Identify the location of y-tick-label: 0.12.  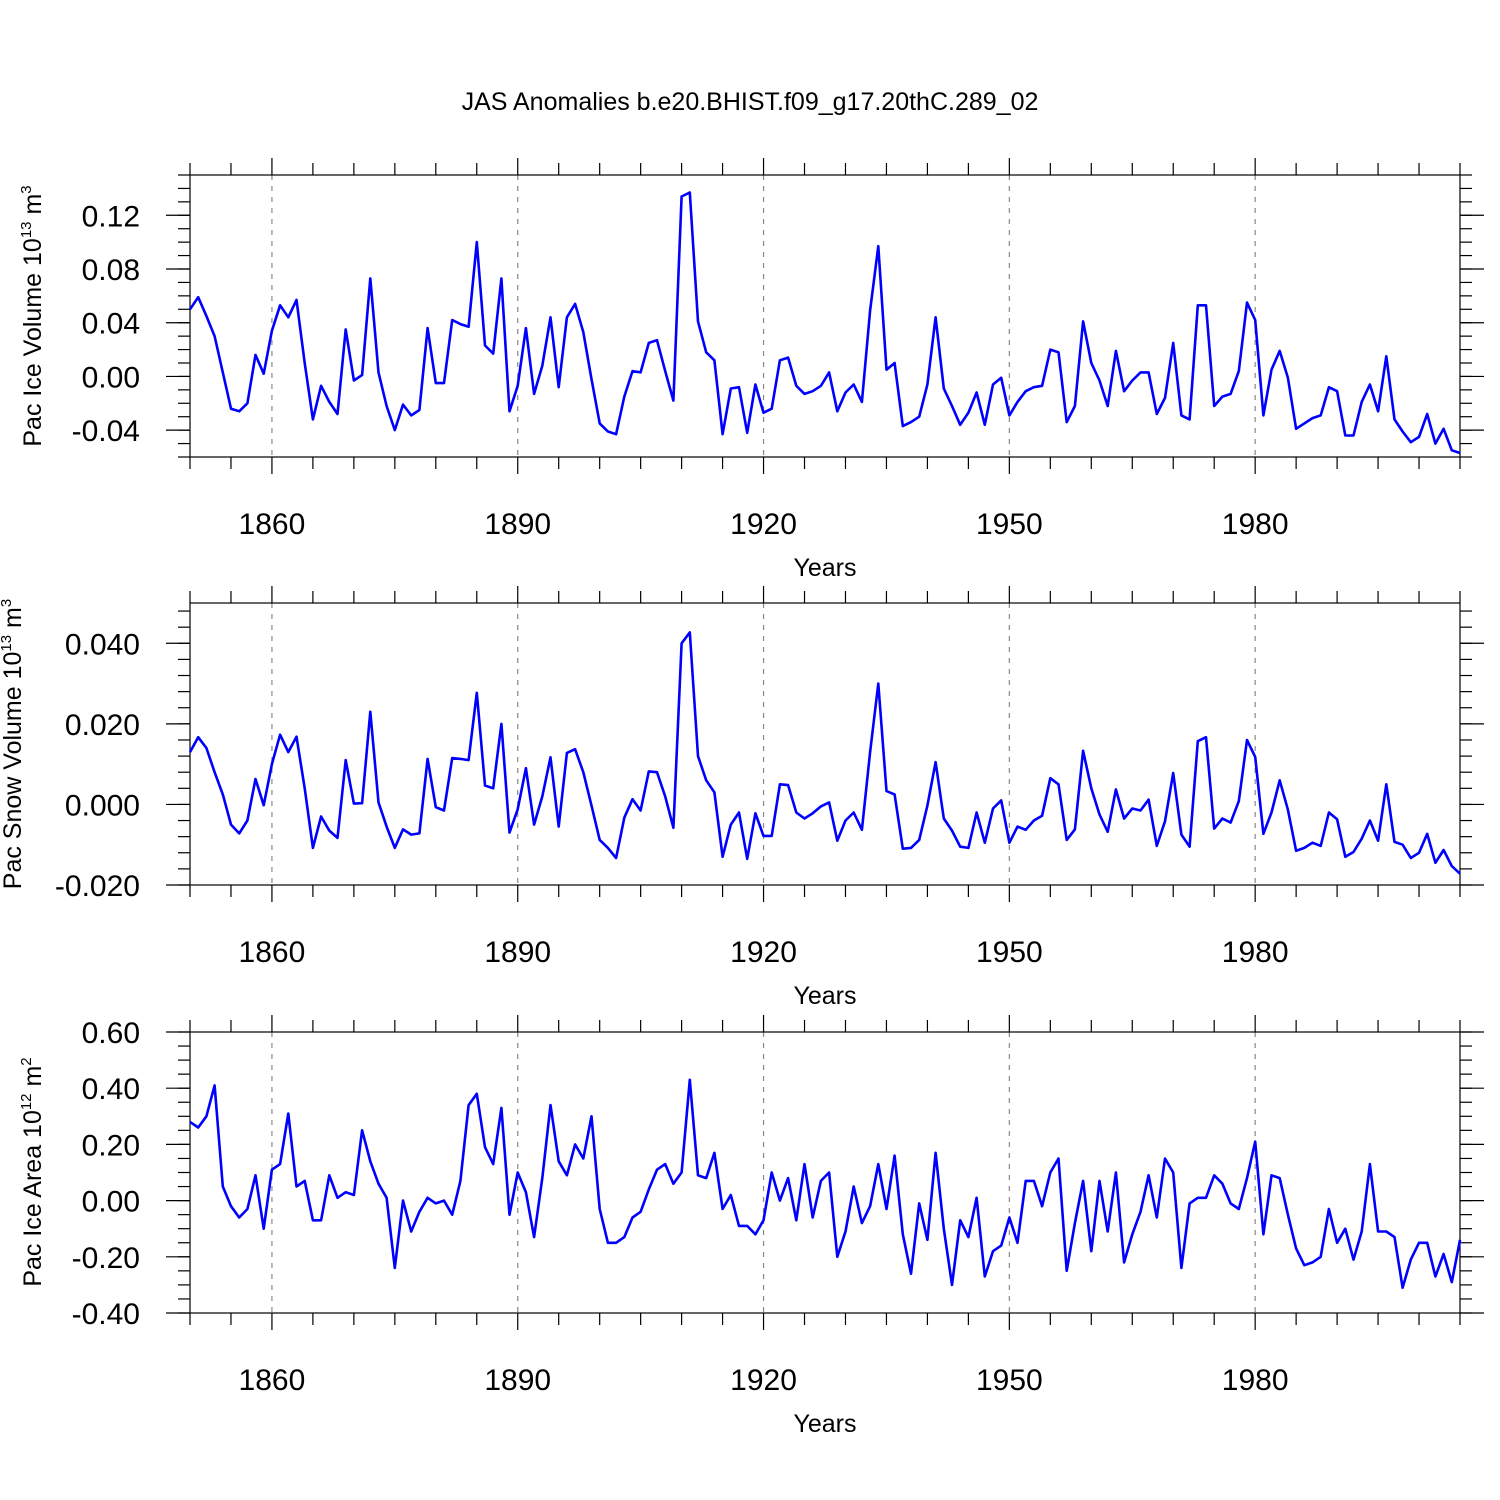
(111, 216).